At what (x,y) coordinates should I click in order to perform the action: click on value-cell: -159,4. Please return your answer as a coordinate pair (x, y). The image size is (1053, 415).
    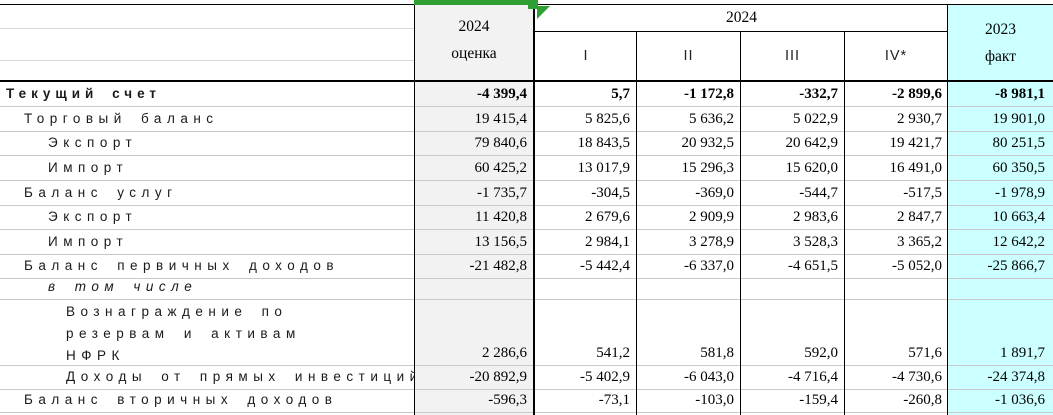
    Looking at the image, I should click on (818, 400).